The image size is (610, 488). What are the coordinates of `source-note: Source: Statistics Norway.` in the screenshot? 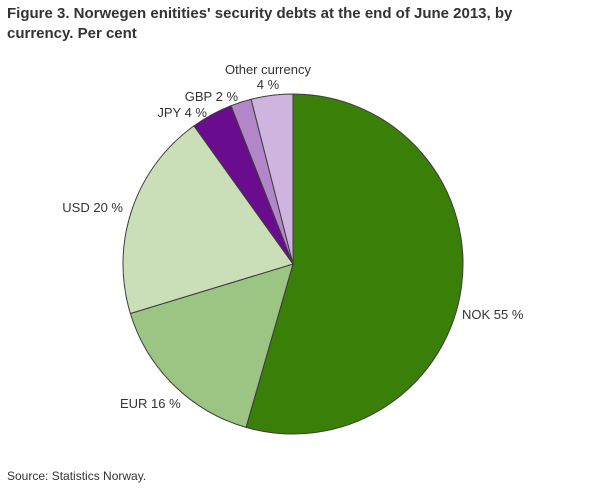 It's located at (77, 476).